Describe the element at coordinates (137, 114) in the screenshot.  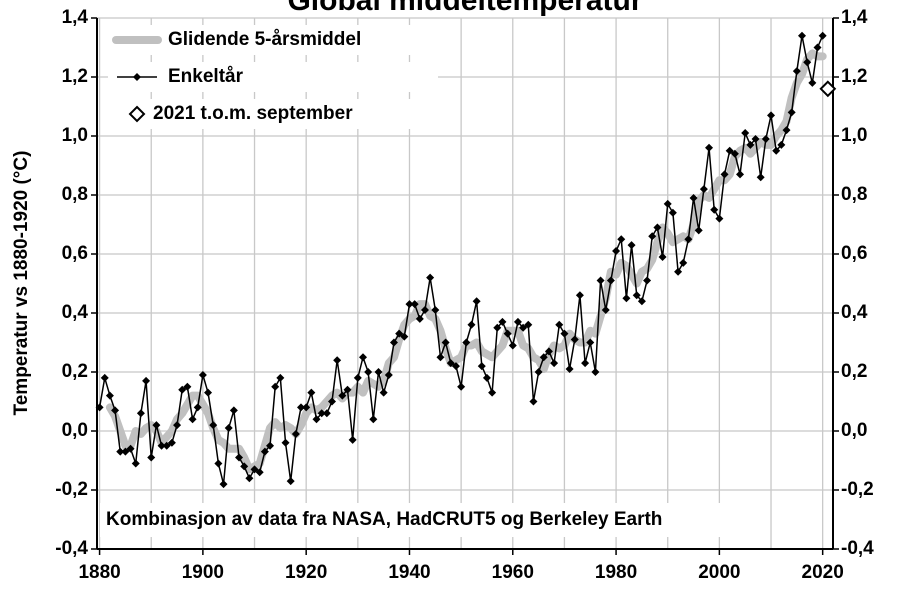
I see `legend-marker` at that location.